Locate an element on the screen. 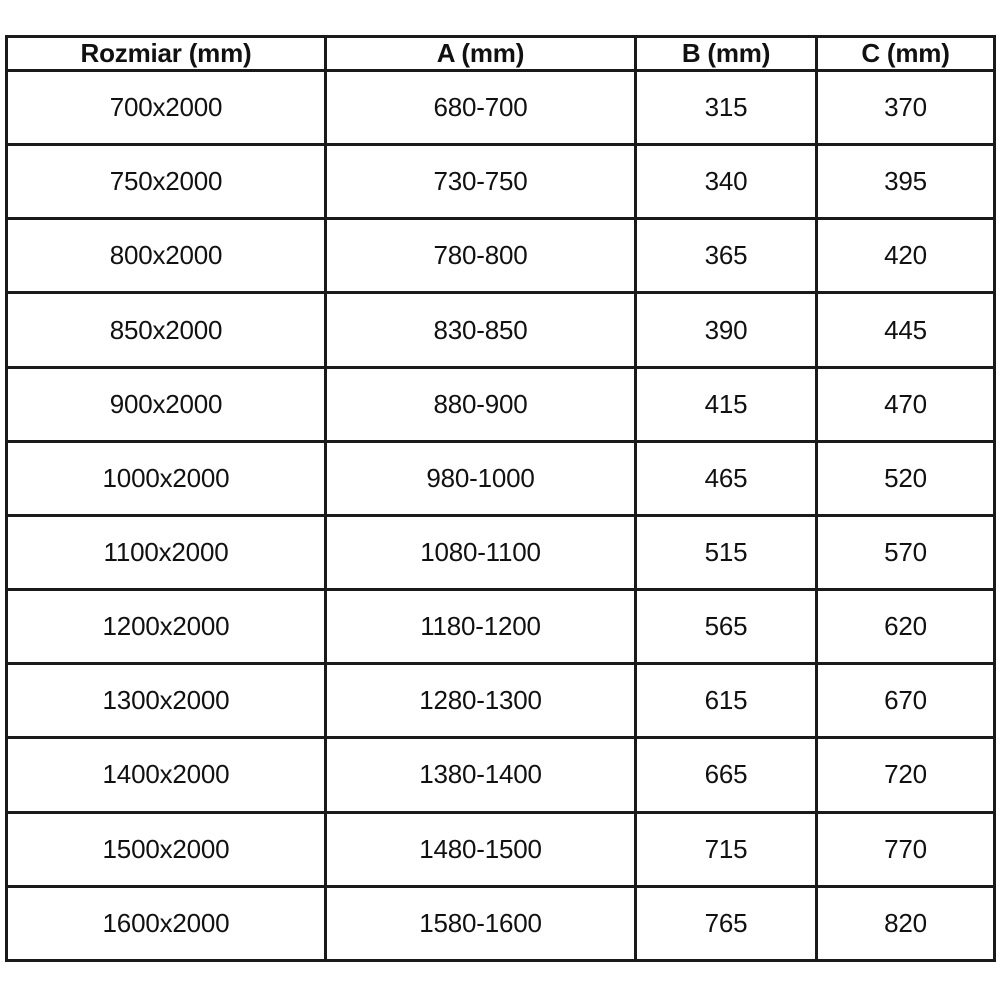 This screenshot has height=1000, width=1000. table-cell-b: 340 is located at coordinates (726, 182).